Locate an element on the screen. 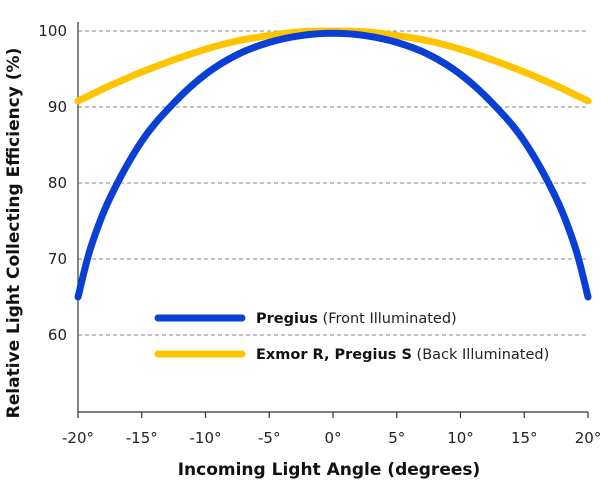  y-tick-label: 70 is located at coordinates (57, 259).